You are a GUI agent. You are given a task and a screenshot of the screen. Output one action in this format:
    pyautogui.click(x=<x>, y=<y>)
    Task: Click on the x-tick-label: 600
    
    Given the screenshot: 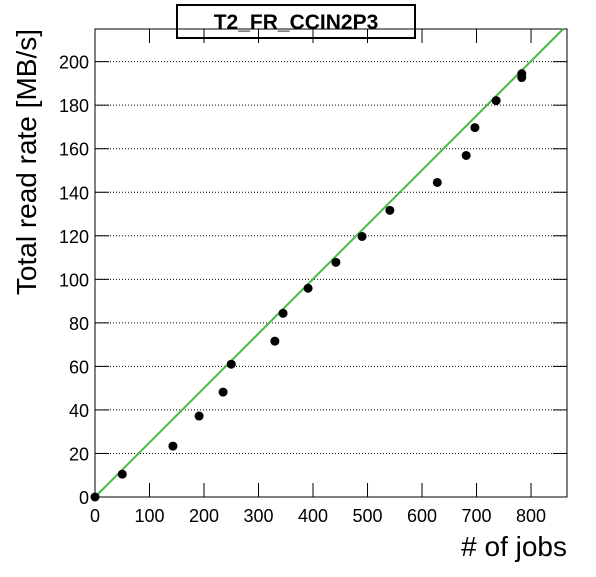 What is the action you would take?
    pyautogui.click(x=422, y=516)
    